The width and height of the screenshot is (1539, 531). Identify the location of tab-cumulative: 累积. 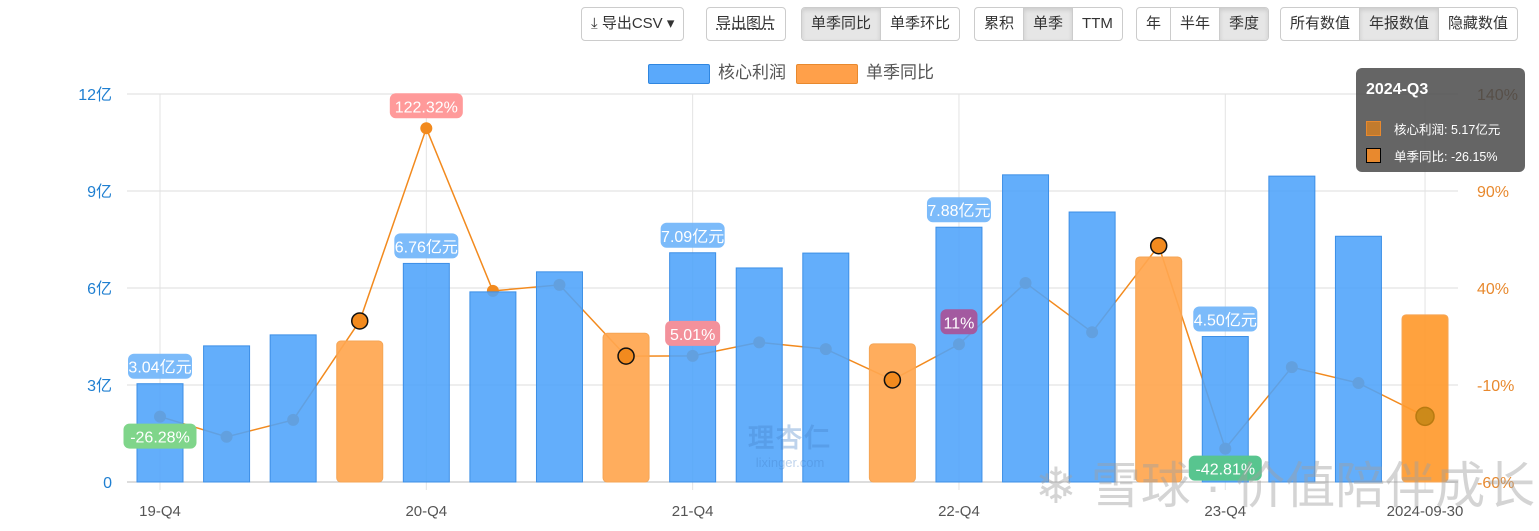
(999, 23).